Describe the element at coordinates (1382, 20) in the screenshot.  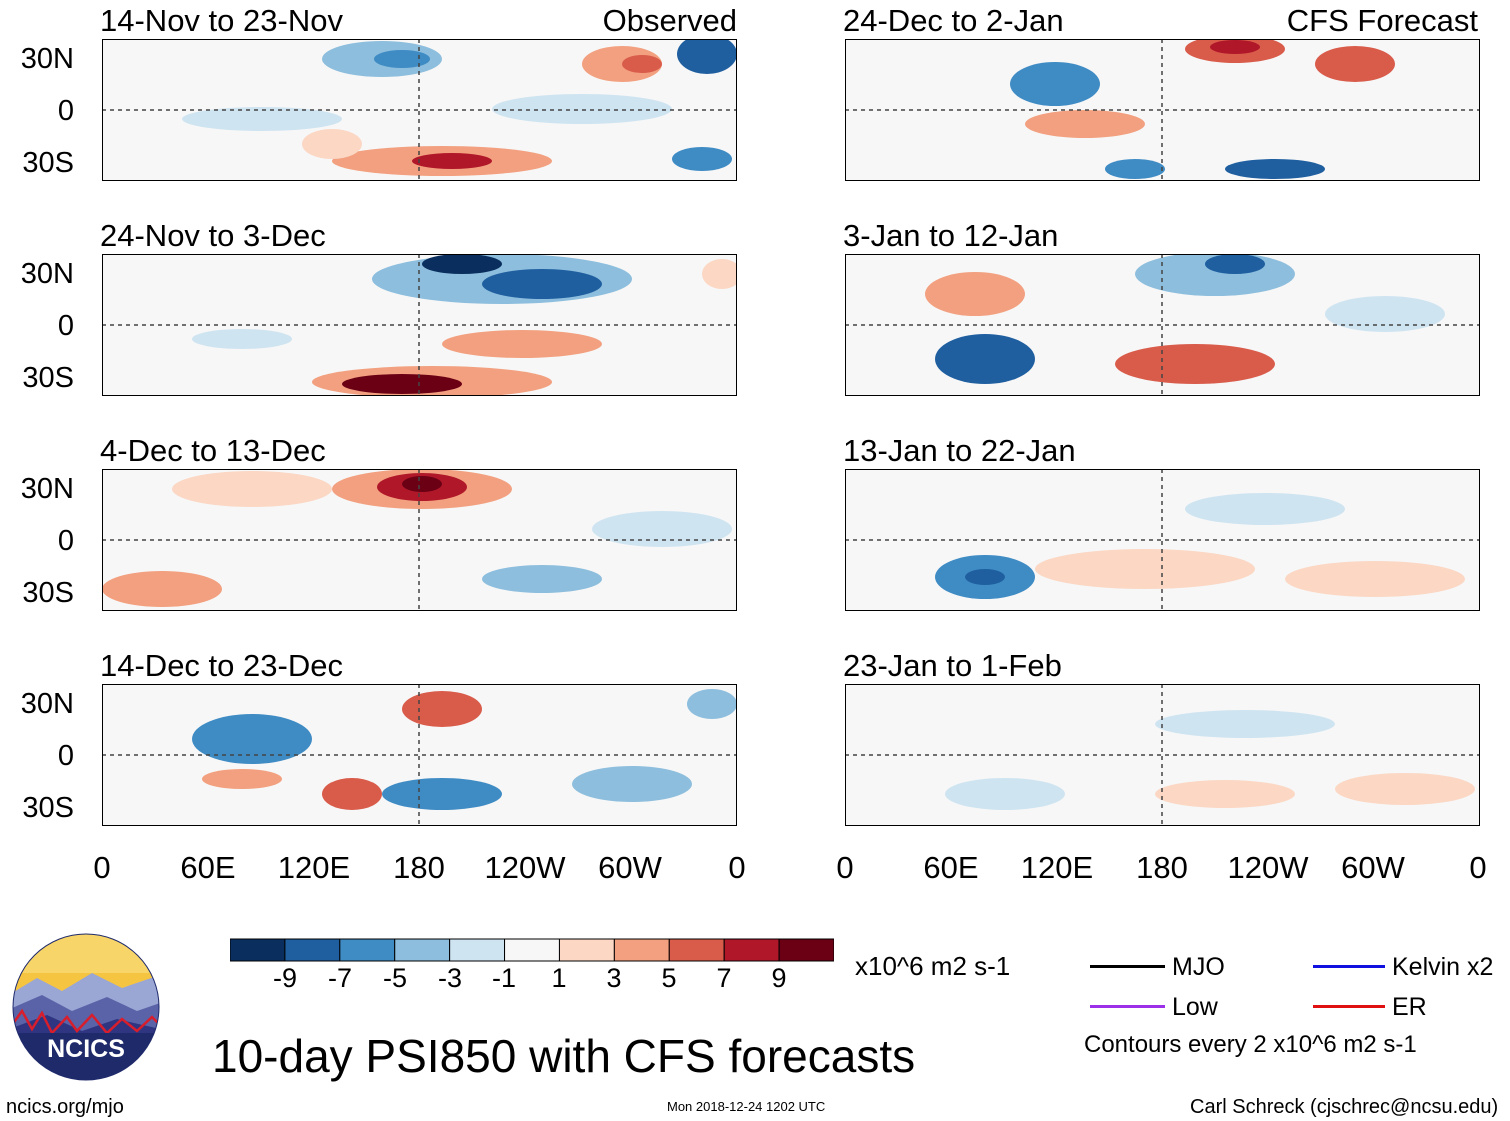
I see `panel-tag: CFS Forecast` at that location.